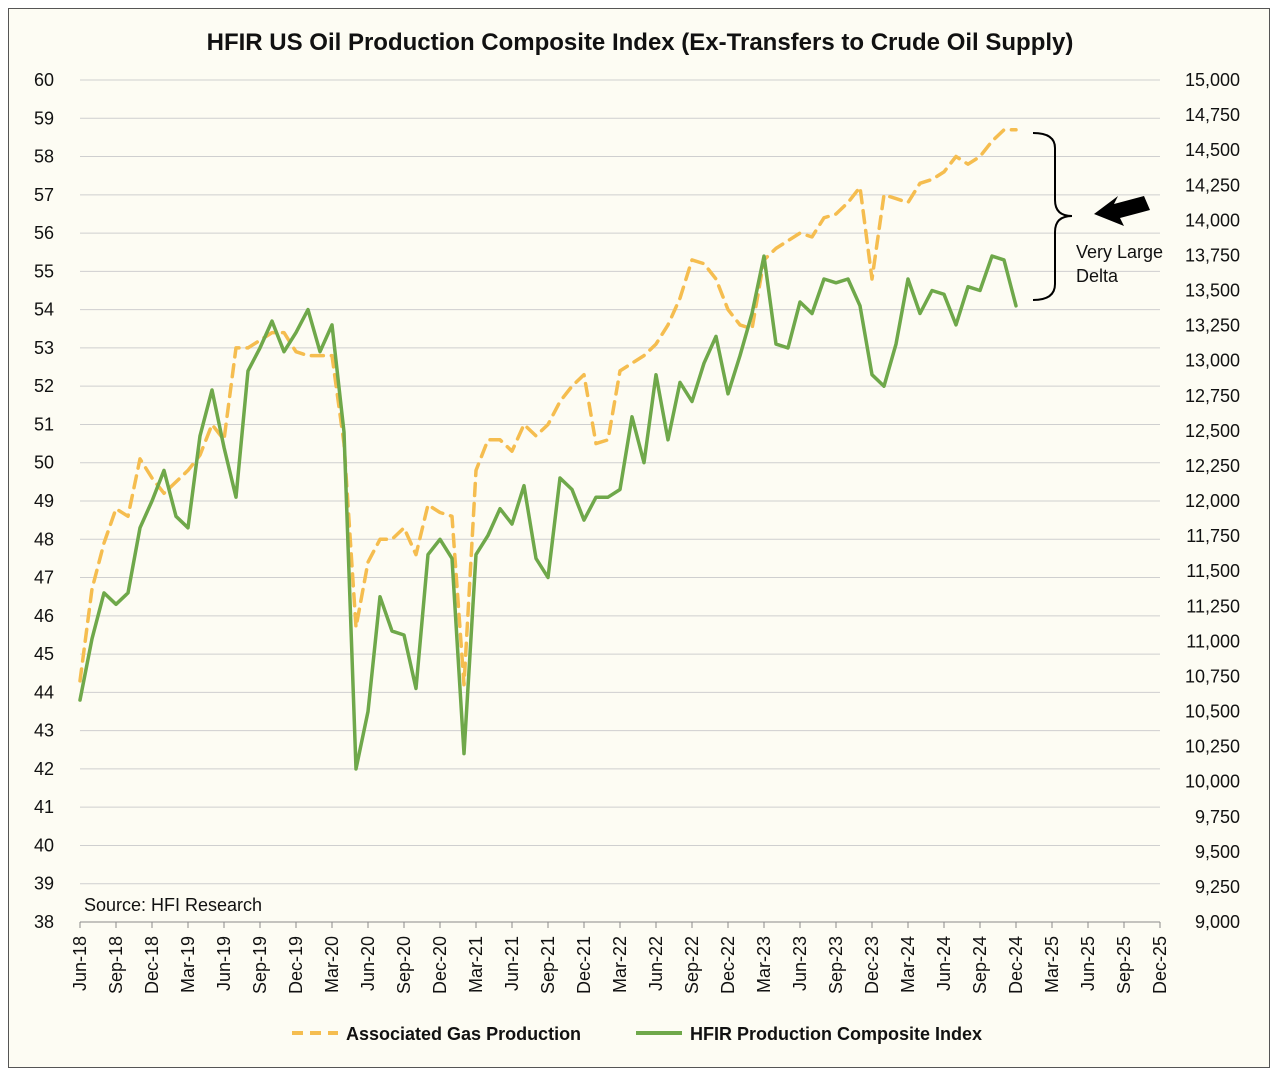 This screenshot has width=1280, height=1078. What do you see at coordinates (44, 884) in the screenshot?
I see `left-y-tick-label: 39` at bounding box center [44, 884].